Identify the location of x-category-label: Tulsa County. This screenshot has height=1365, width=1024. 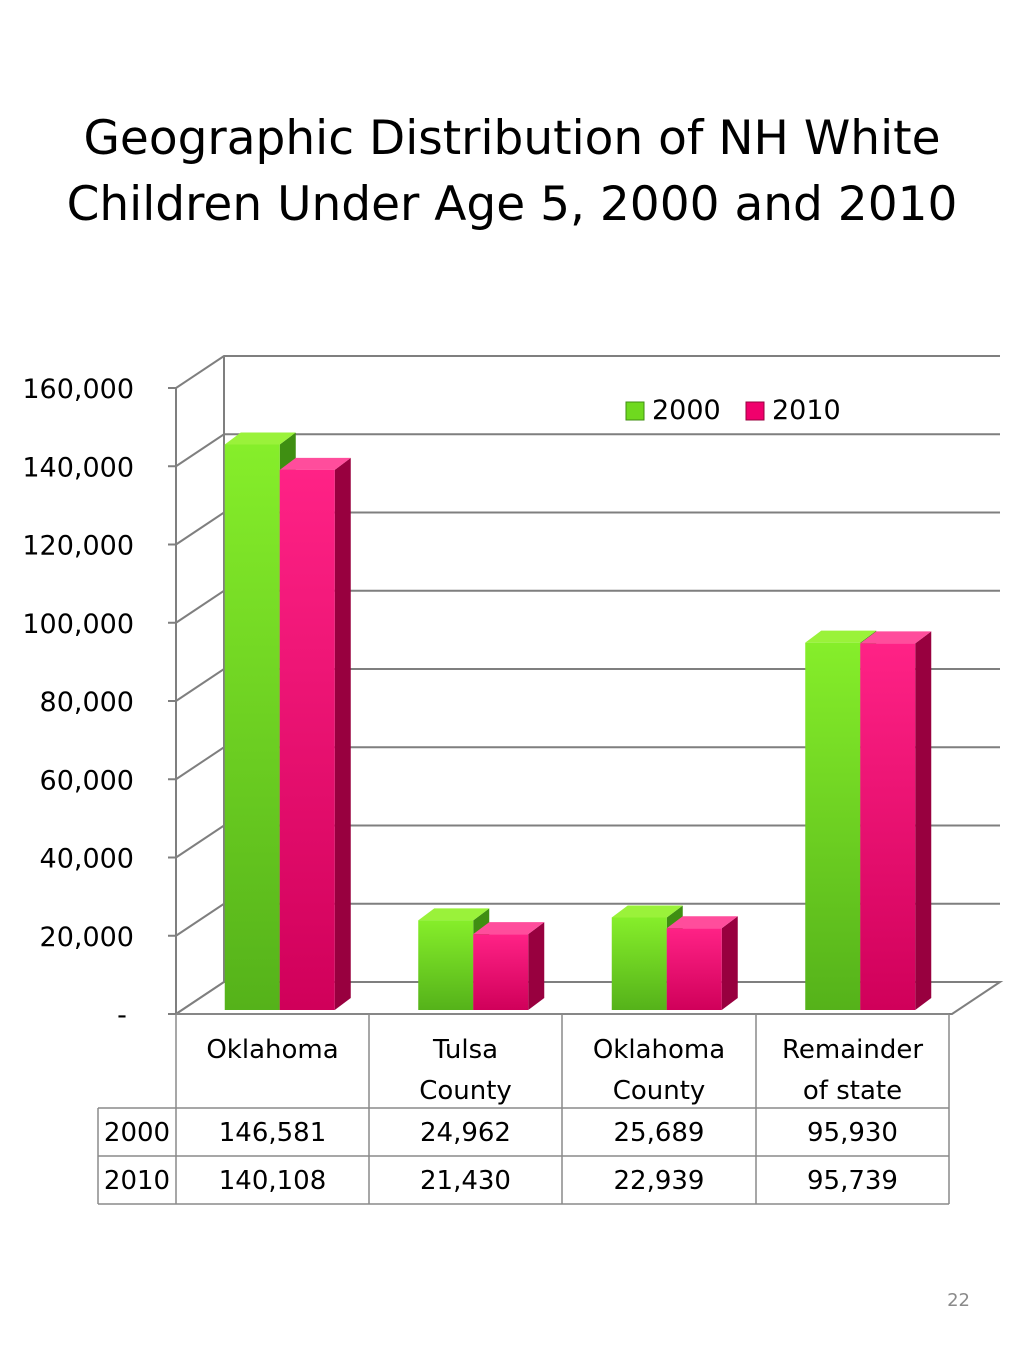
(465, 1070).